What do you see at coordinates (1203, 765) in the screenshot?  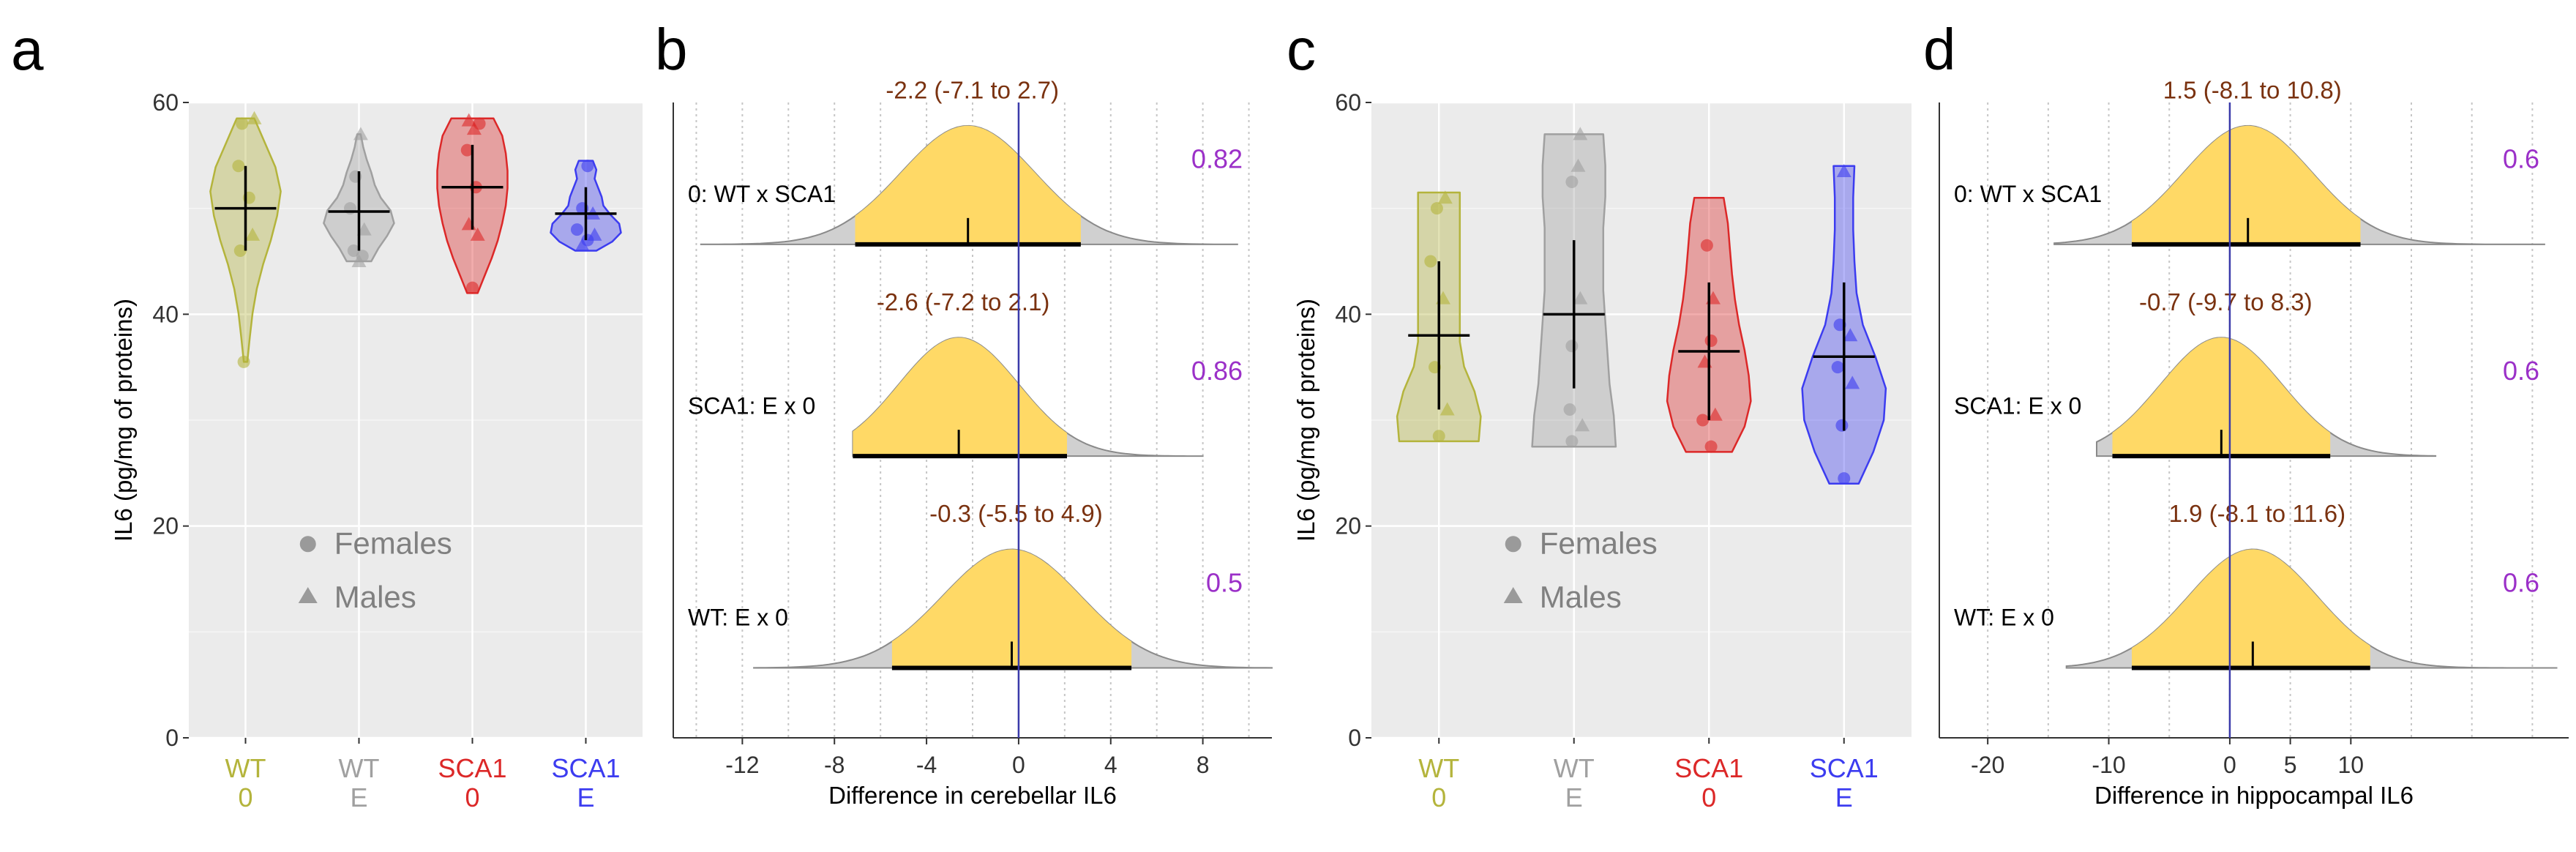 I see `x-tick-label: 8` at bounding box center [1203, 765].